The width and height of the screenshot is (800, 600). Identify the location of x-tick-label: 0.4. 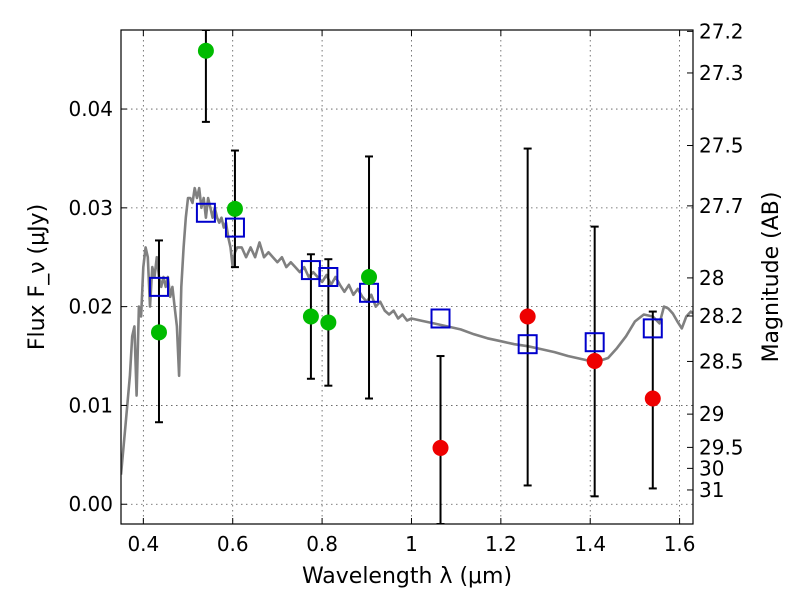
(143, 544).